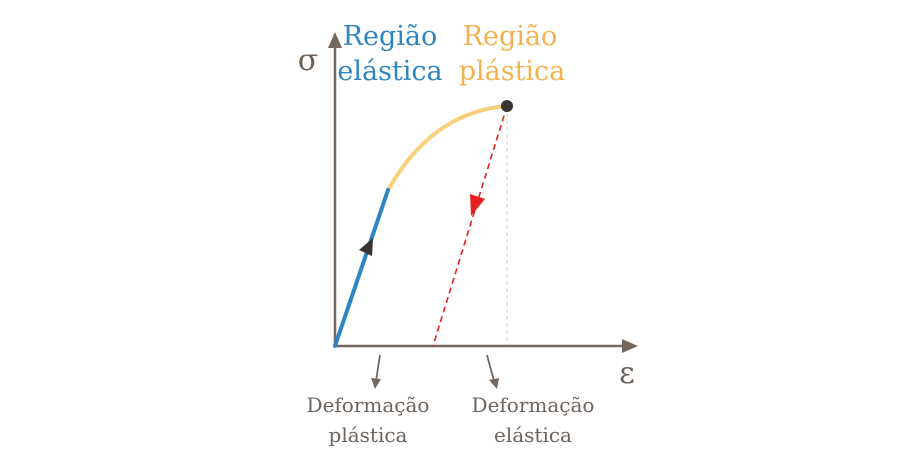  Describe the element at coordinates (335, 40) in the screenshot. I see `y-axis-arrowhead` at that location.